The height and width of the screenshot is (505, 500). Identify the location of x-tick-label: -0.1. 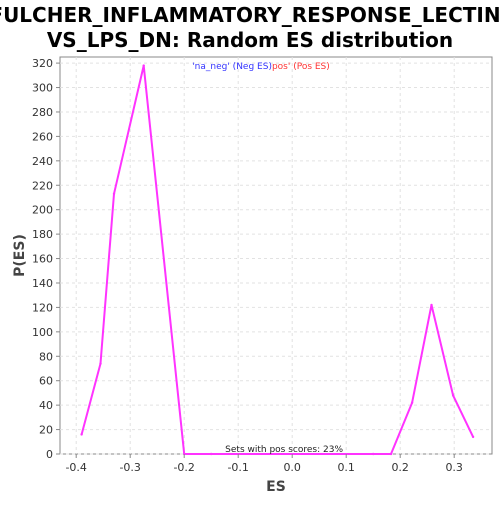
(237, 467).